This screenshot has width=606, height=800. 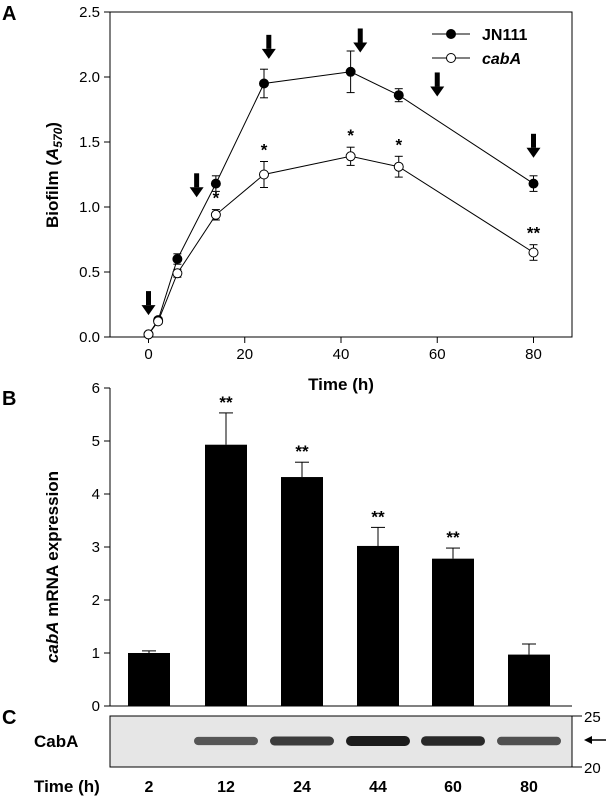 I want to click on biofilm-x-tick-label: 0, so click(x=148, y=354).